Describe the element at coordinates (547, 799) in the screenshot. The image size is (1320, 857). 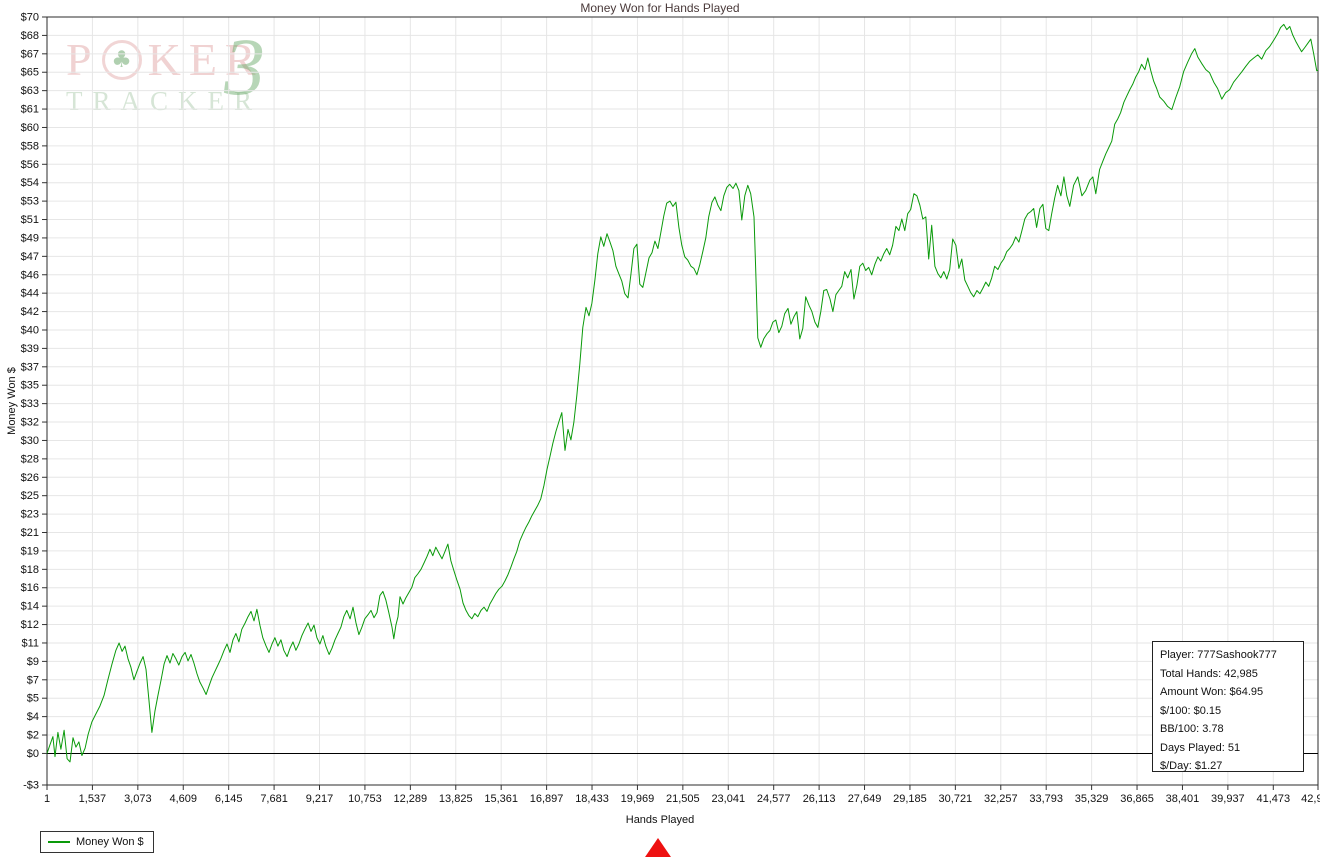
I see `x-tick-label: 16,897` at that location.